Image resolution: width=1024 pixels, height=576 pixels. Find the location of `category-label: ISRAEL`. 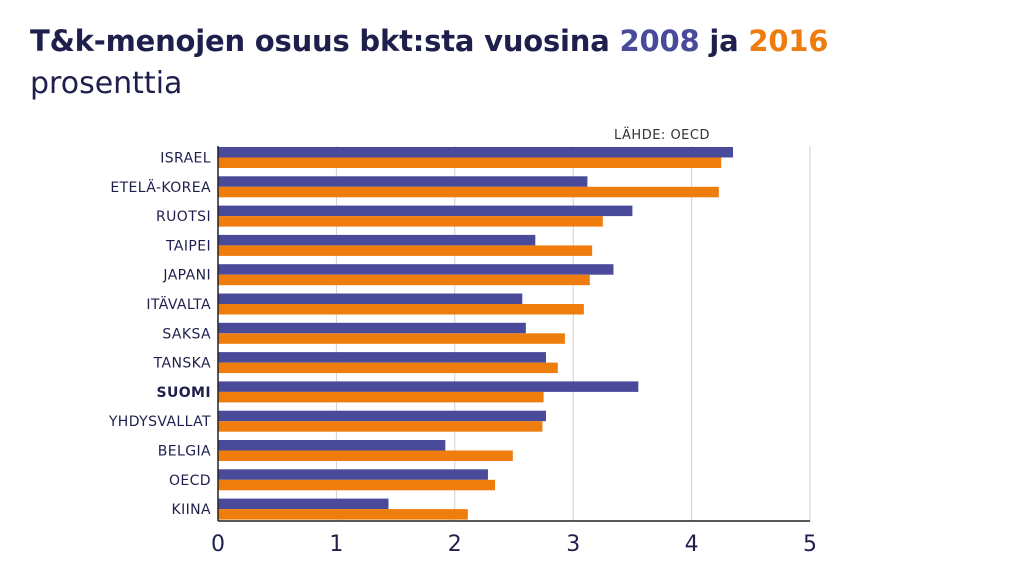

category-label: ISRAEL is located at coordinates (185, 159).